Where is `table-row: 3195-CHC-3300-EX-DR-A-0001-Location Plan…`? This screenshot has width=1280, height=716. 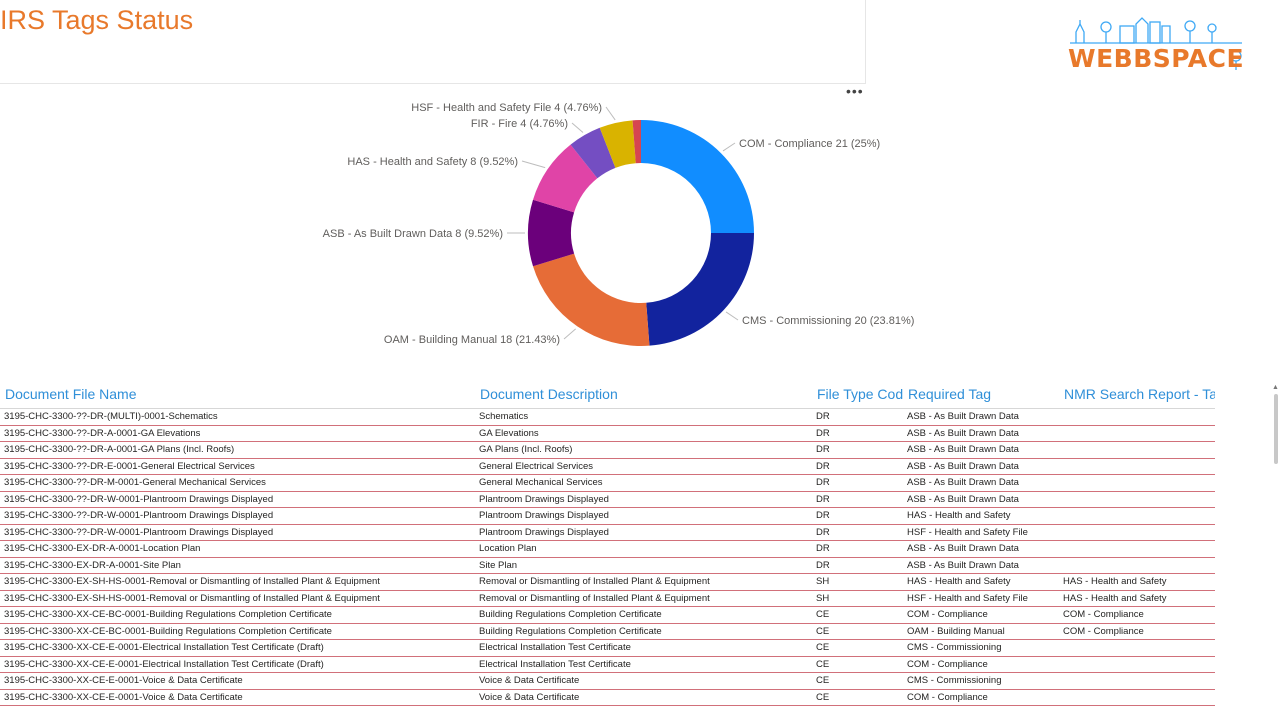
table-row: 3195-CHC-3300-EX-DR-A-0001-Location Plan… is located at coordinates (607, 549).